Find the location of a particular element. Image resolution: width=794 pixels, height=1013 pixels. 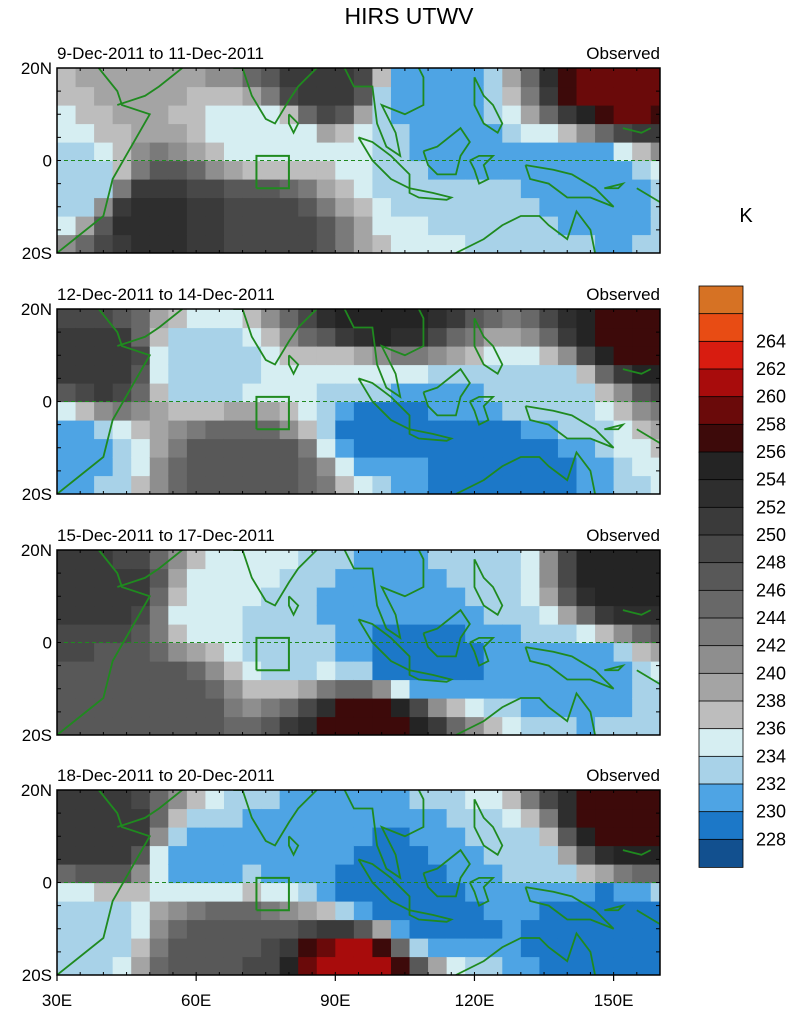

colorbar-label: 248 is located at coordinates (771, 563).